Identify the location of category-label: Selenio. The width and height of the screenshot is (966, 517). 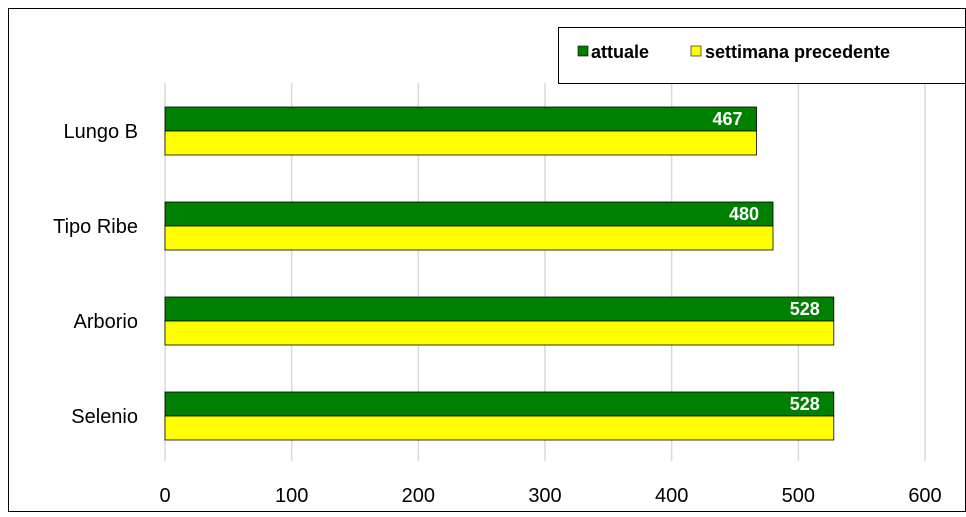
(104, 417).